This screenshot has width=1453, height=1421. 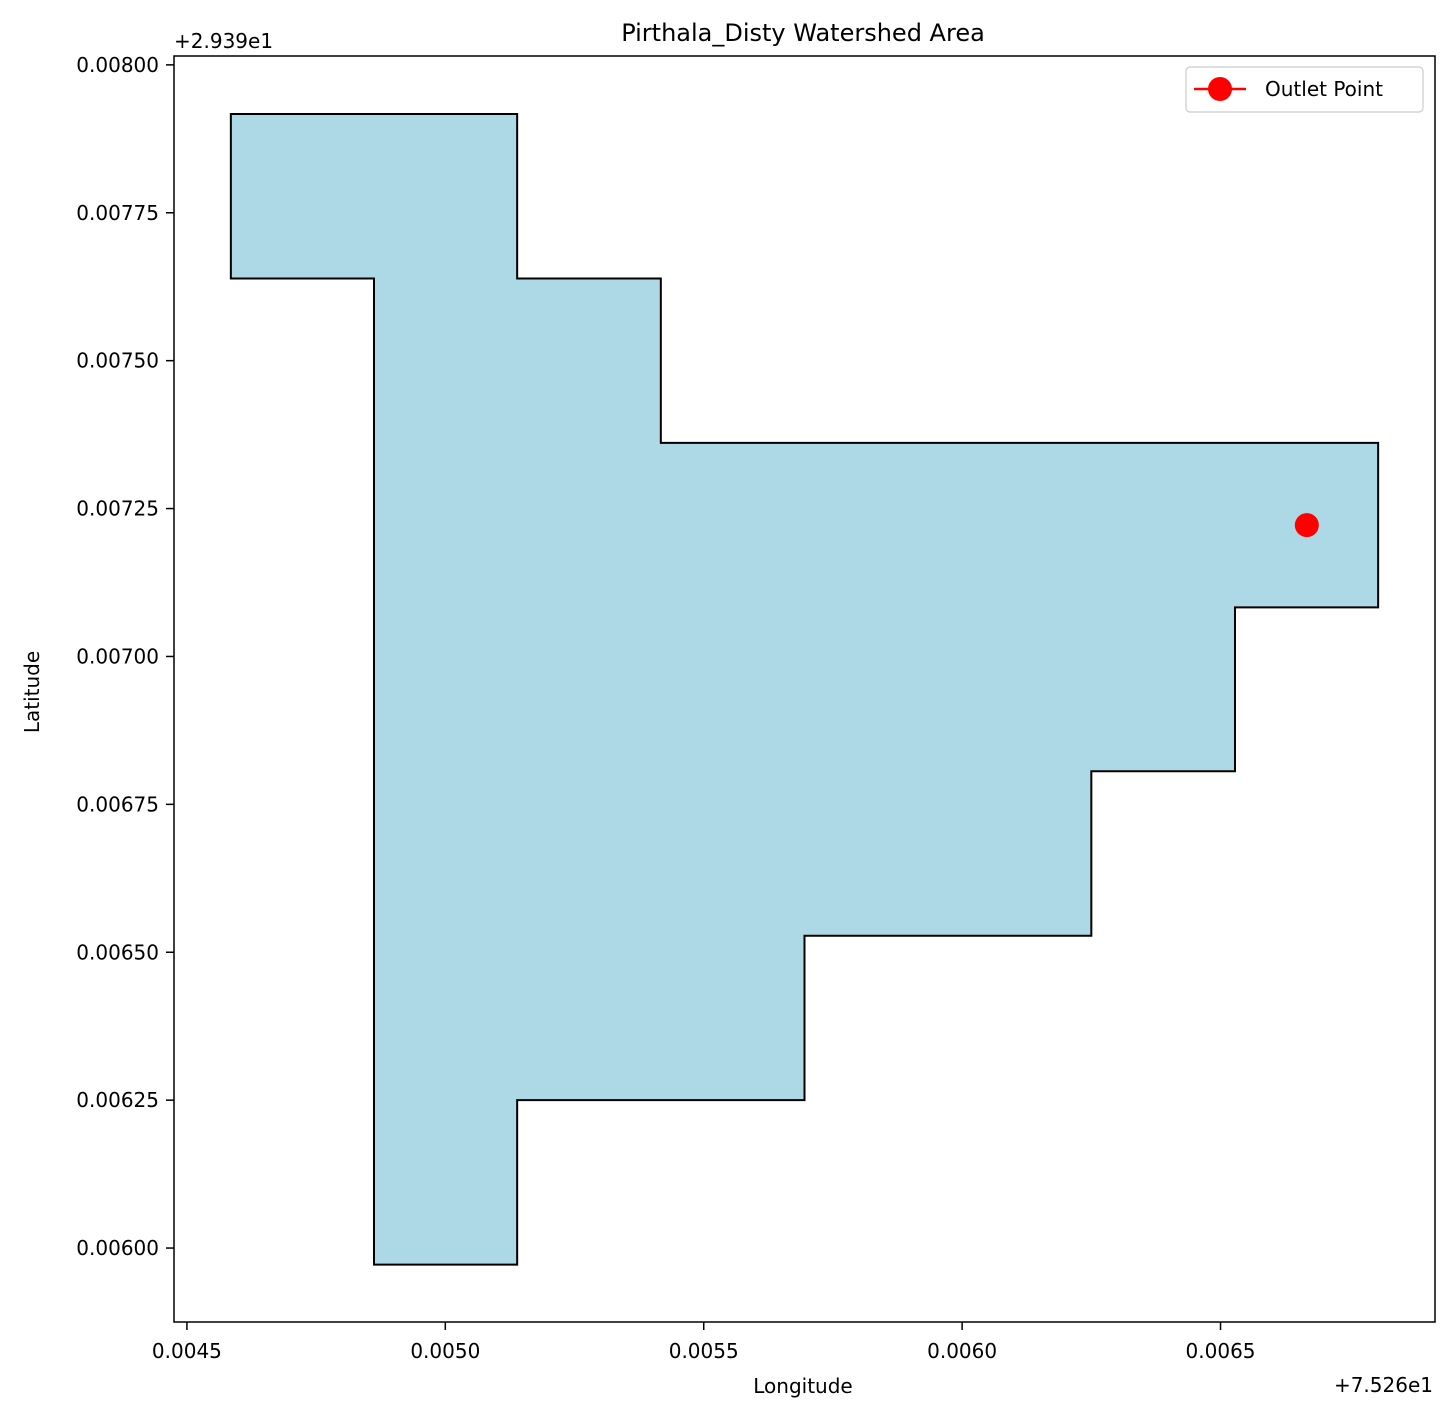 What do you see at coordinates (802, 1386) in the screenshot?
I see `x-axis-label: Longitude` at bounding box center [802, 1386].